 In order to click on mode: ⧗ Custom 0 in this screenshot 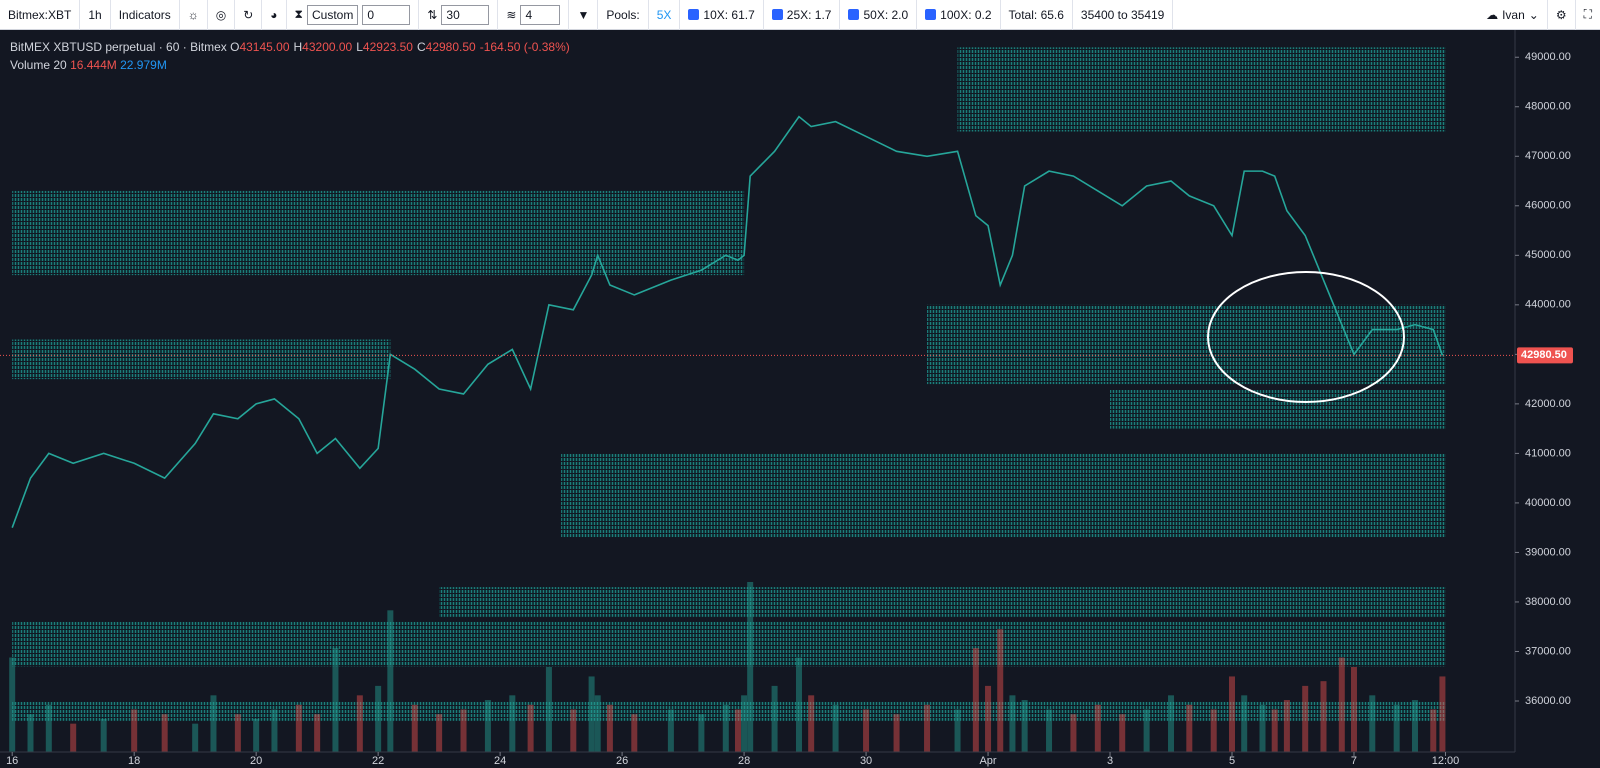, I will do `click(353, 15)`.